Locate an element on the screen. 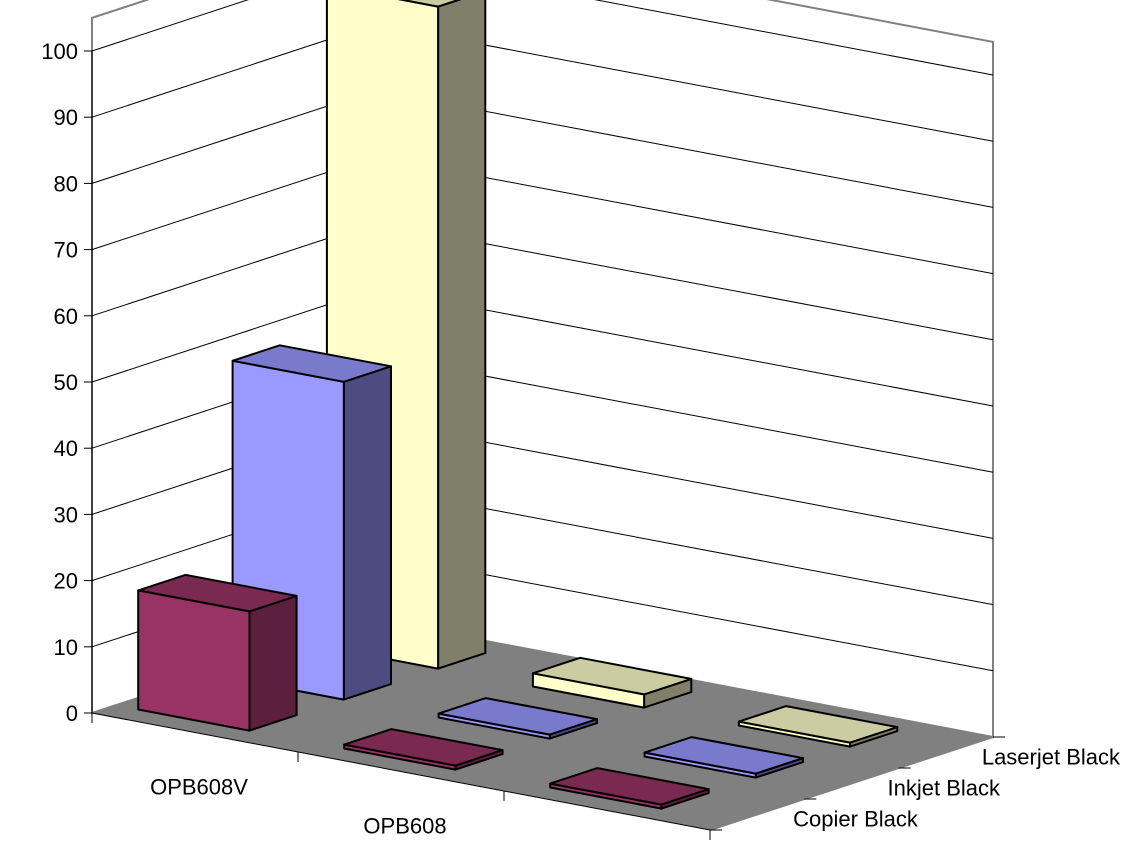 This screenshot has height=848, width=1125. bar-copier-black-opb608 is located at coordinates (423, 749).